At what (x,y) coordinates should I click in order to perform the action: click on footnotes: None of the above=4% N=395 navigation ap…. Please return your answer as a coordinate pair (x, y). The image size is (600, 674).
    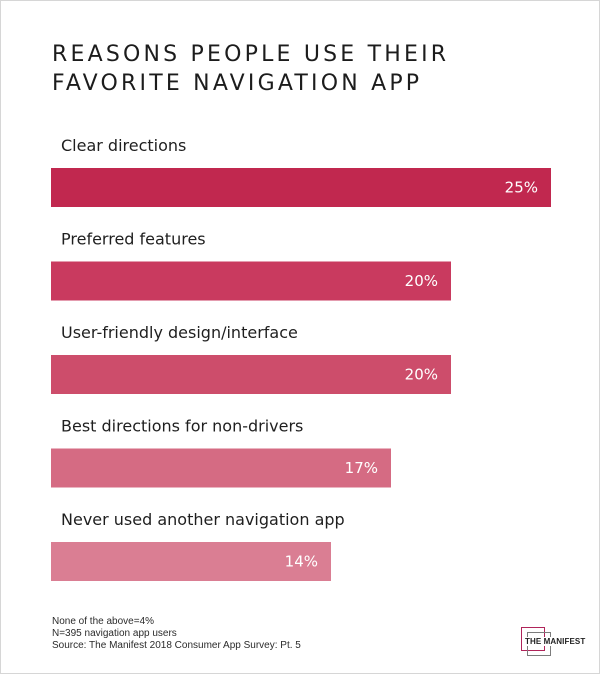
    Looking at the image, I should click on (176, 634).